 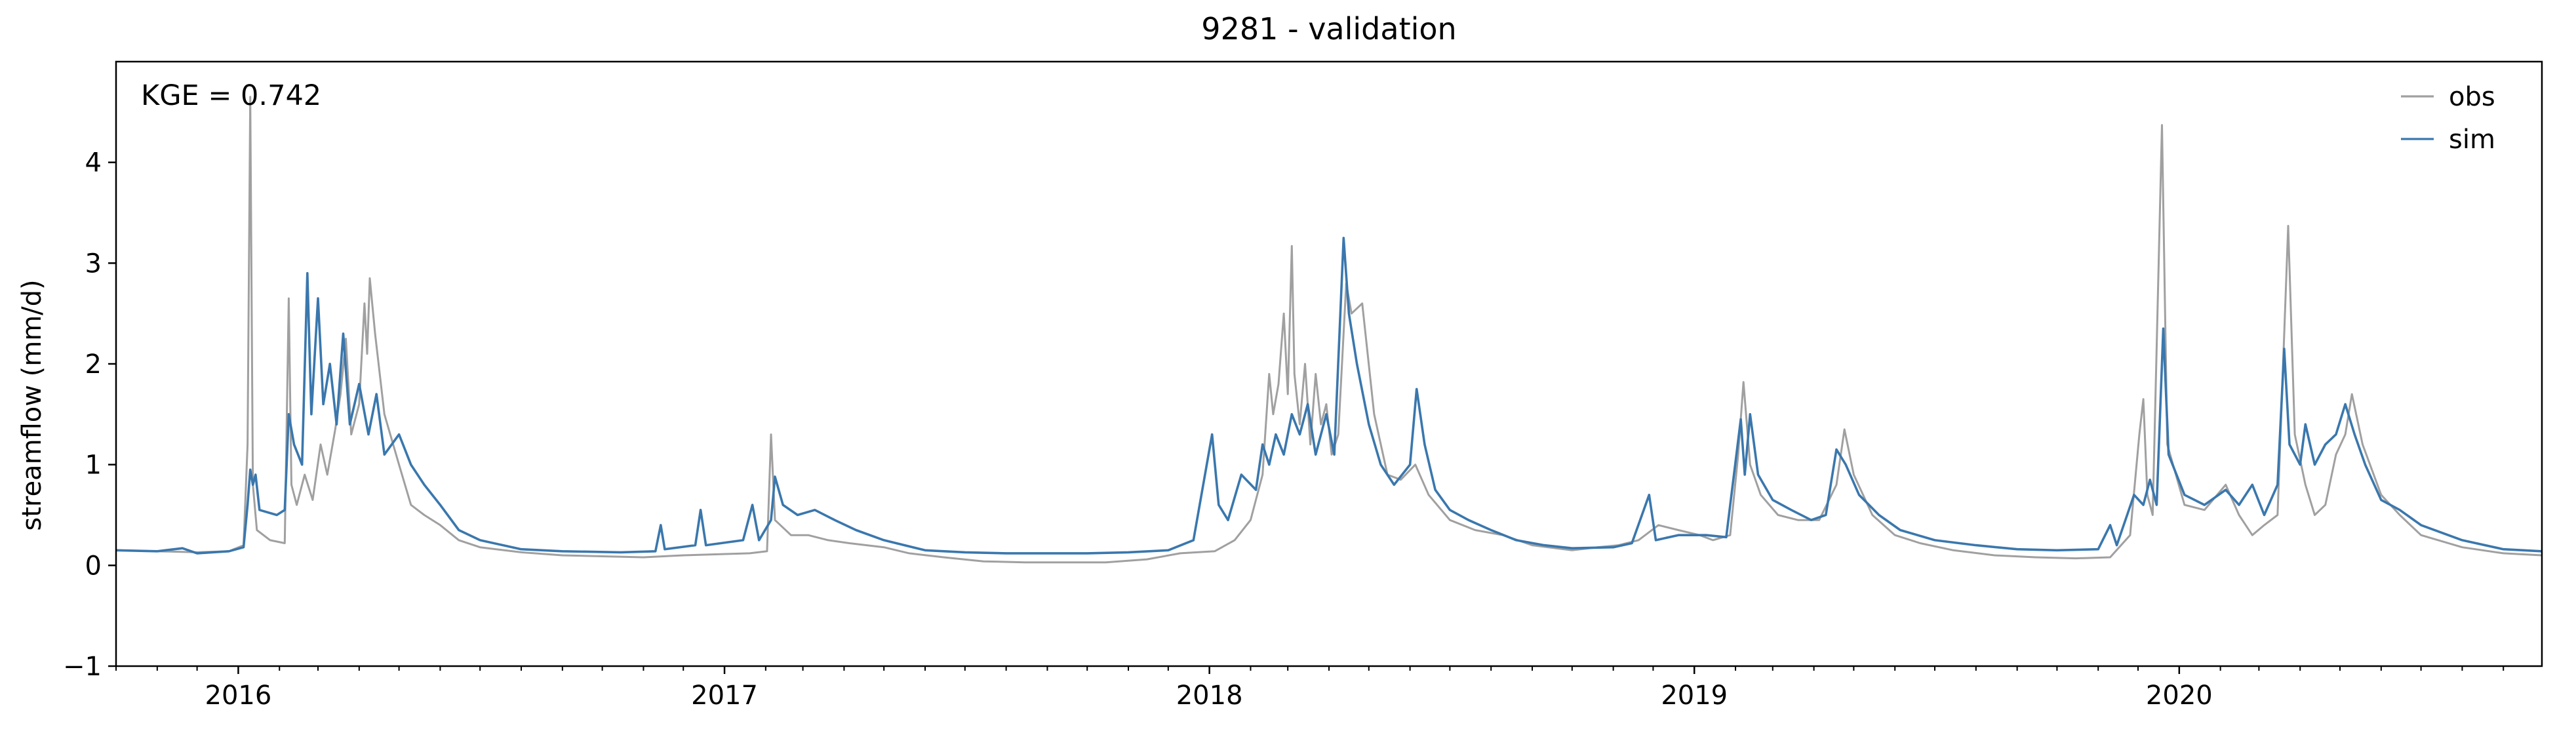 I want to click on legend-label-obs: obs, so click(x=2472, y=97).